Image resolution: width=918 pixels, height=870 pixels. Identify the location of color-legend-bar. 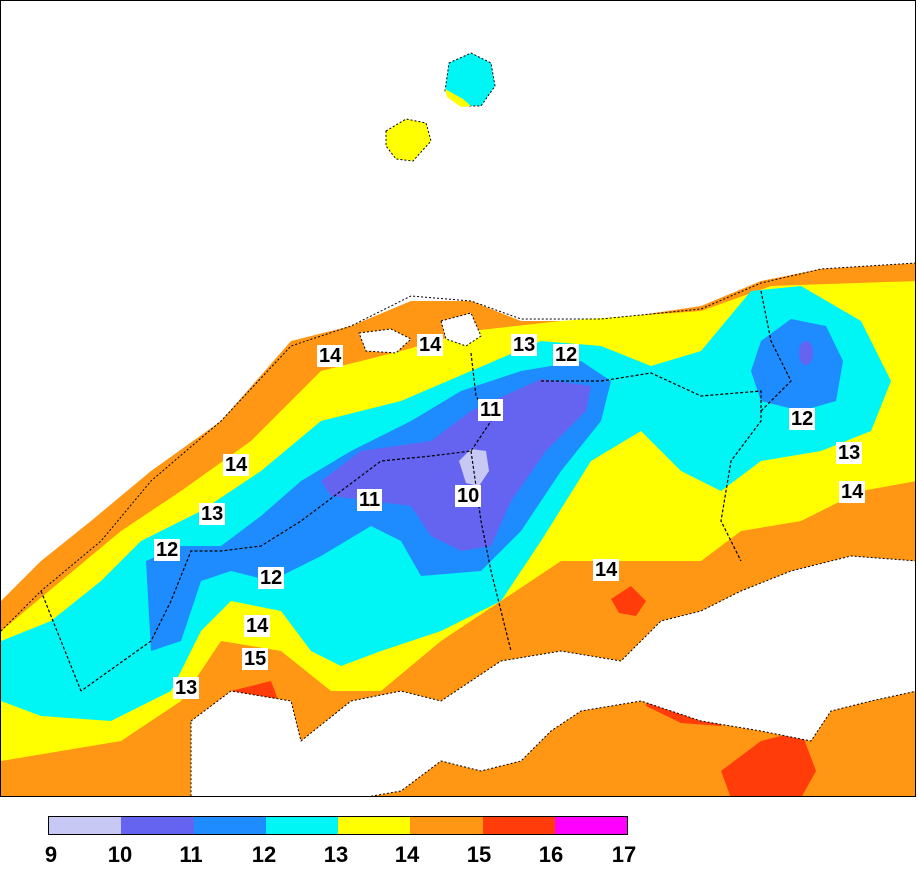
(338, 825).